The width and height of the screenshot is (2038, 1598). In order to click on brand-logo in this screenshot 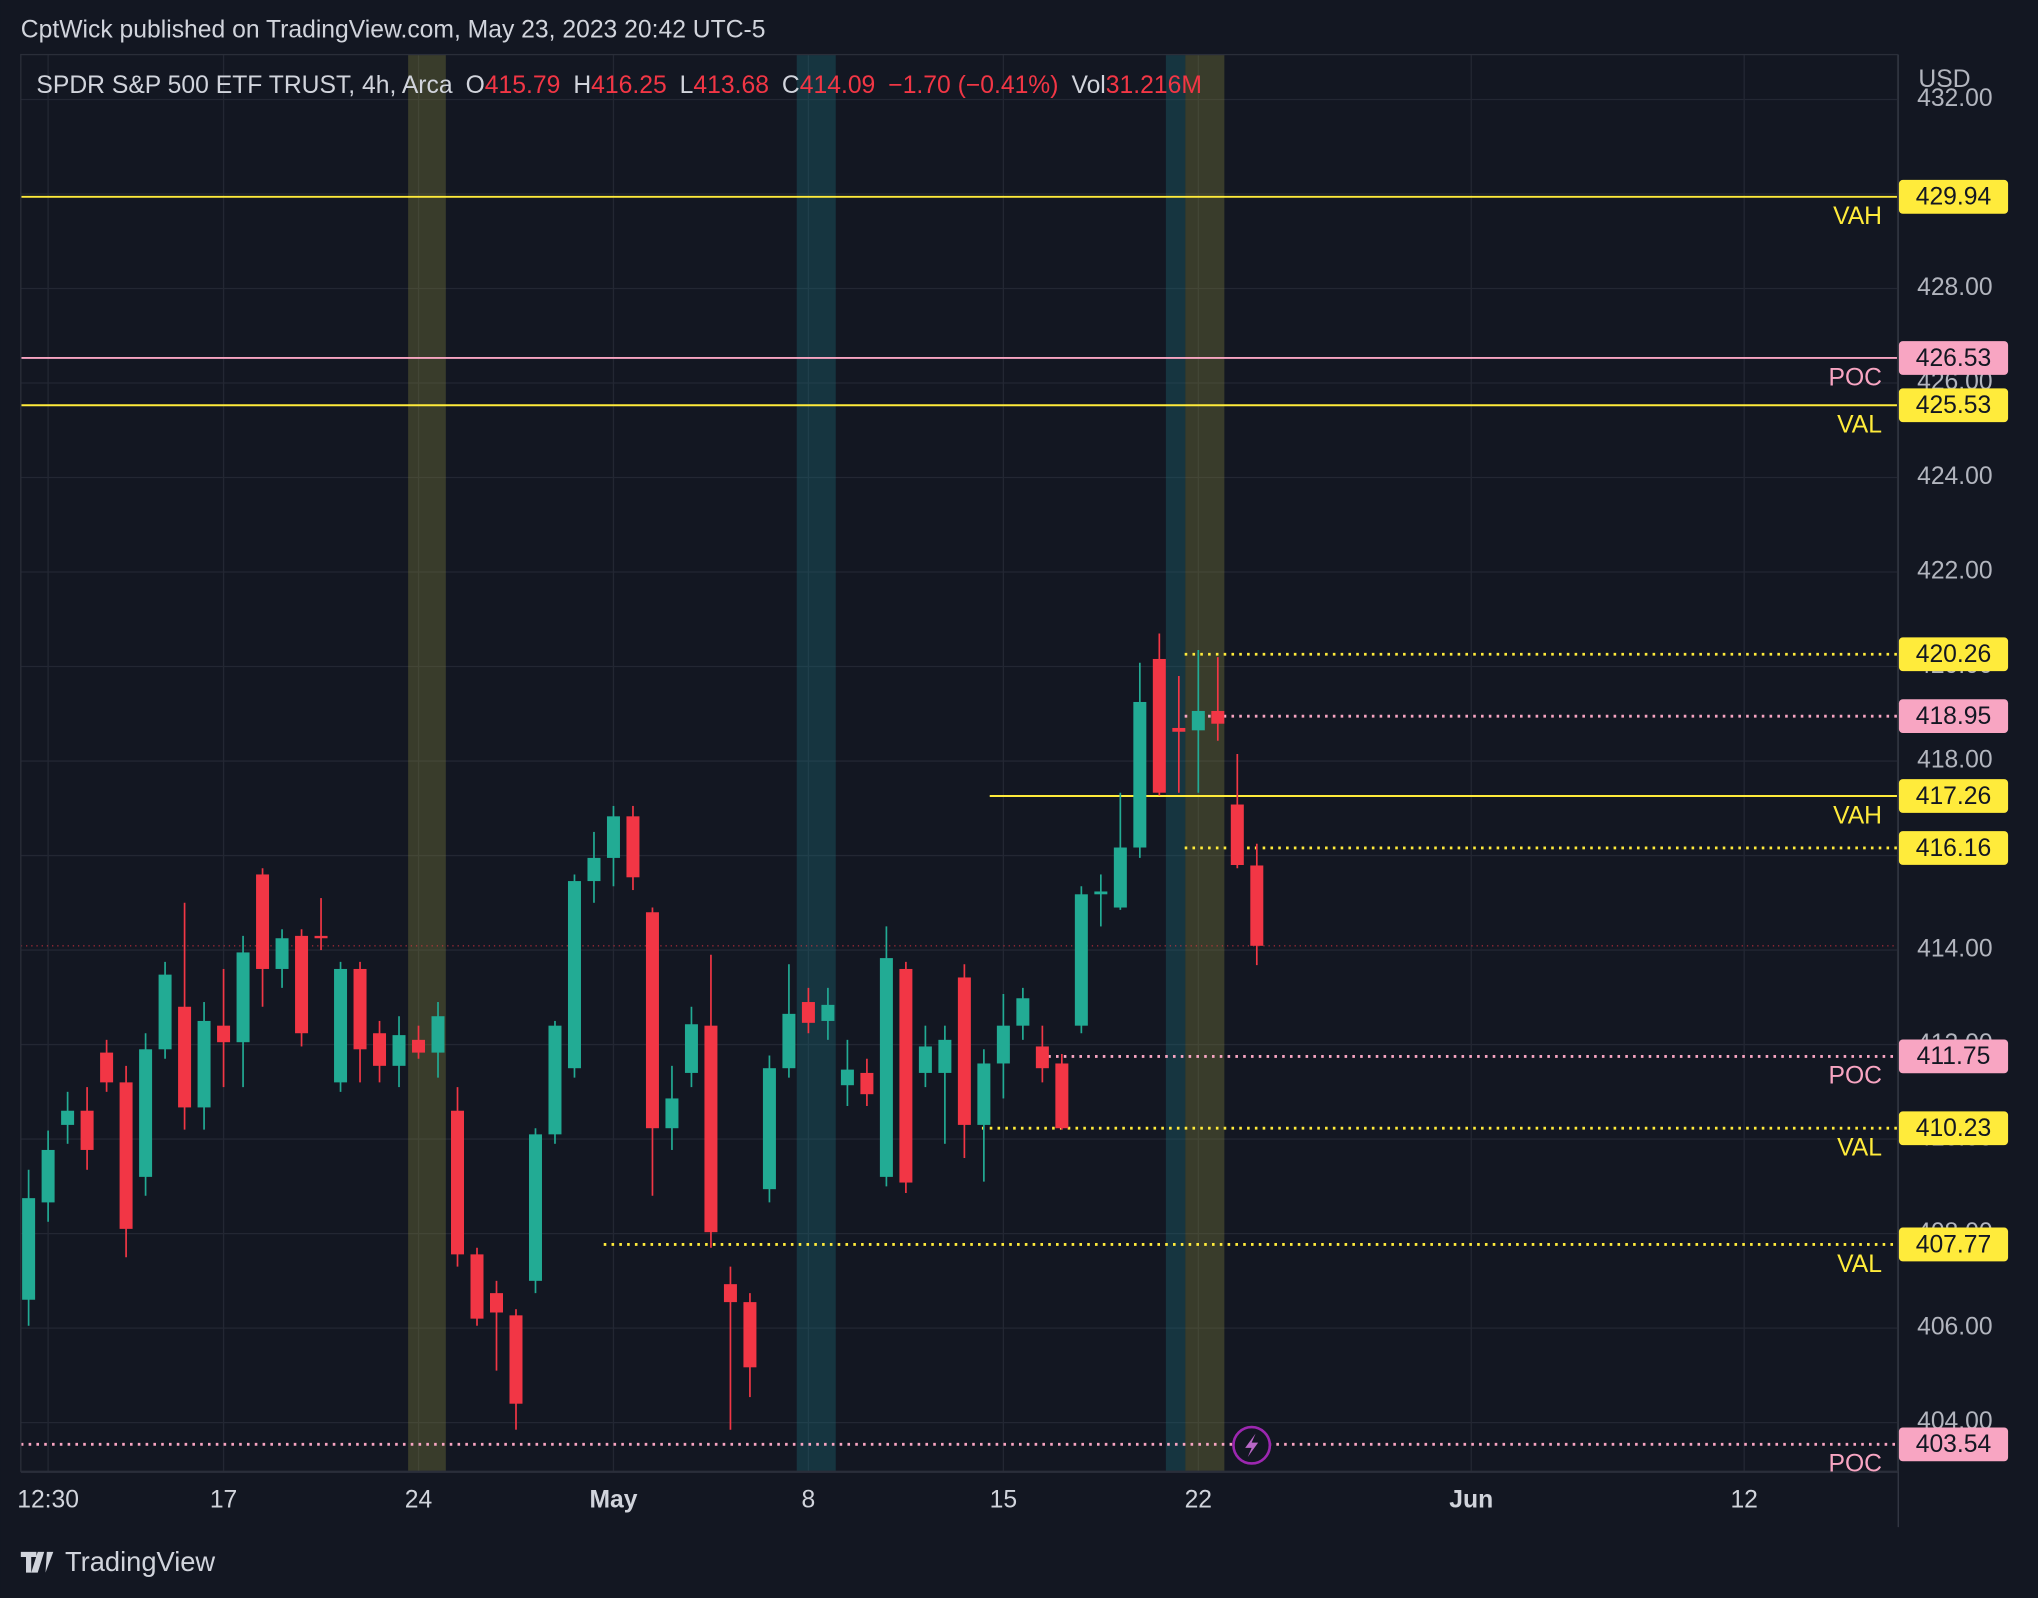, I will do `click(37, 1562)`.